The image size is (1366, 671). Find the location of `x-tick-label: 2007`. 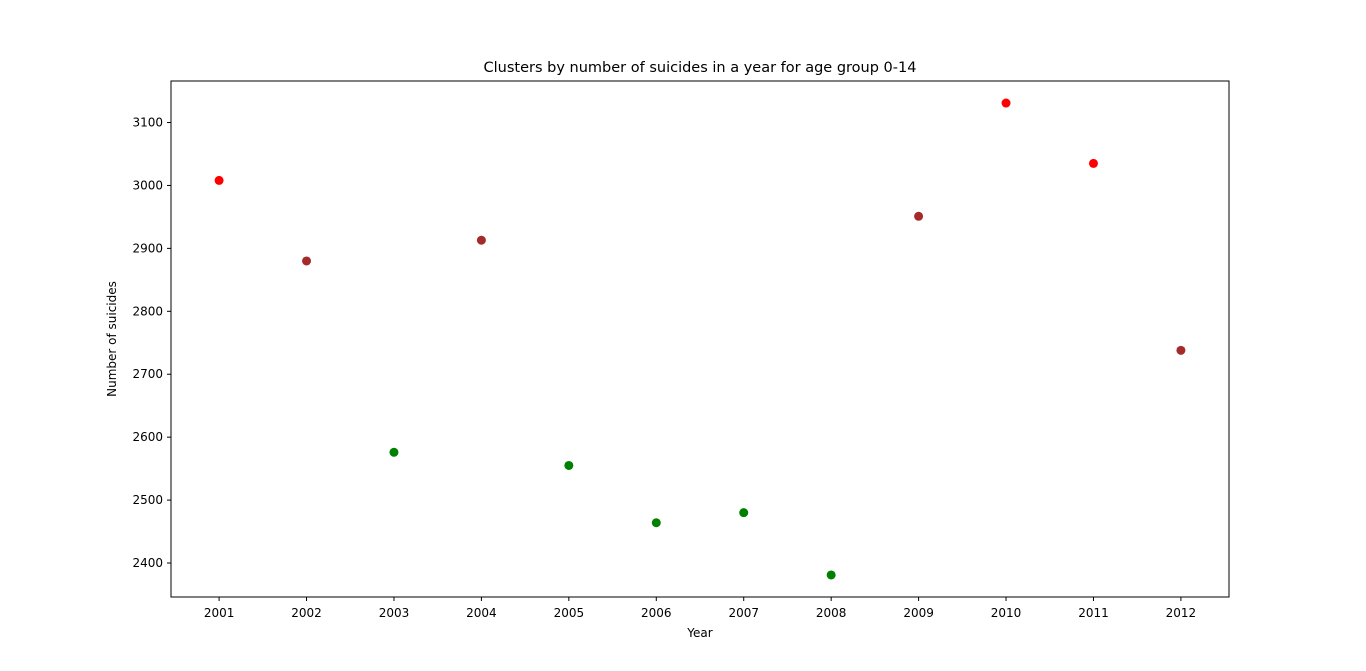

x-tick-label: 2007 is located at coordinates (743, 613).